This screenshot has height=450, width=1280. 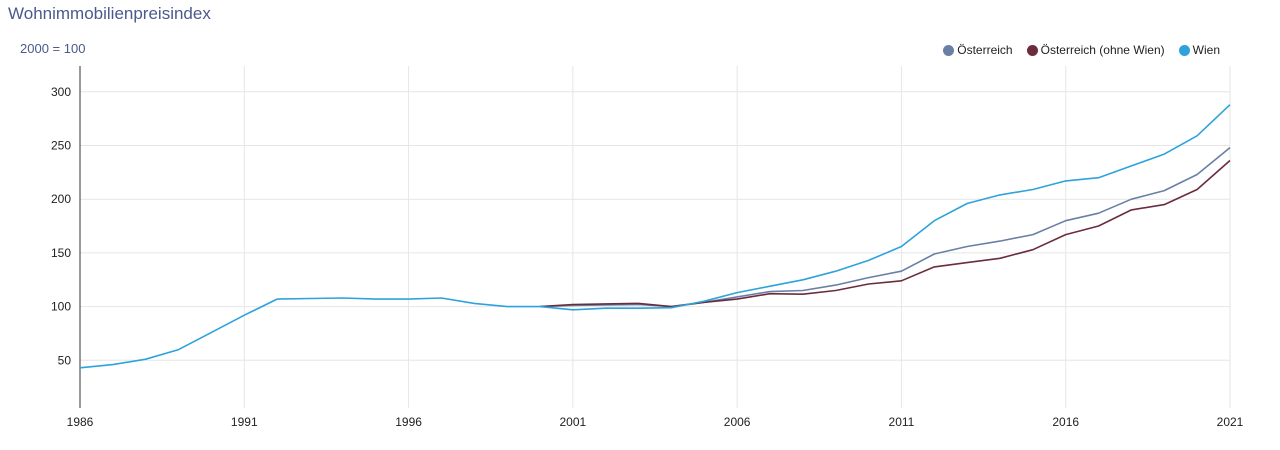 What do you see at coordinates (109, 13) in the screenshot?
I see `chart-title: Wohnimmobilienpreisindex` at bounding box center [109, 13].